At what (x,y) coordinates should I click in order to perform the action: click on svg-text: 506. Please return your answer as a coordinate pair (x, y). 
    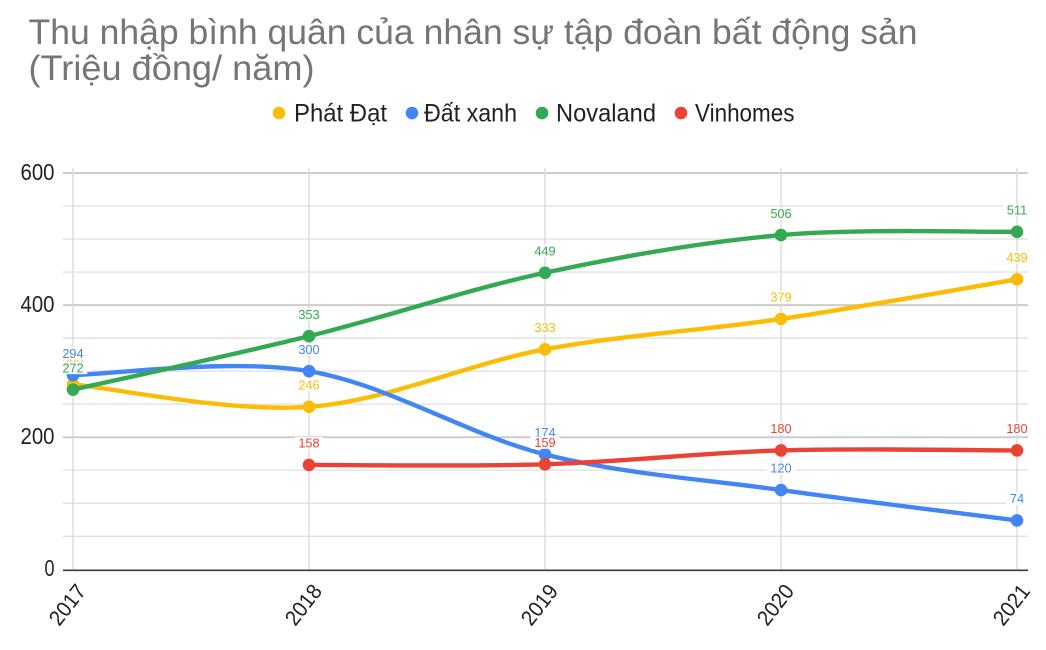
    Looking at the image, I should click on (780, 213).